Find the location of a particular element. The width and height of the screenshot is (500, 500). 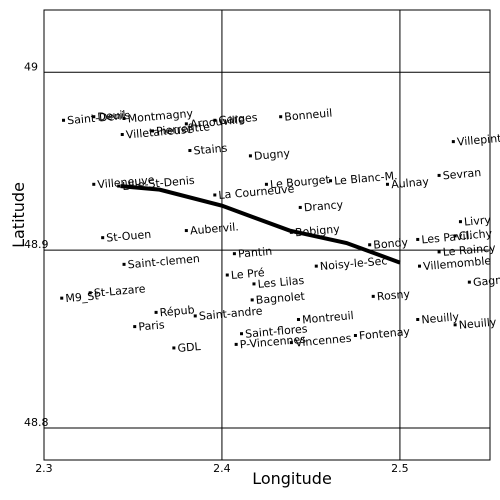

station-label: M9_St is located at coordinates (82, 297).